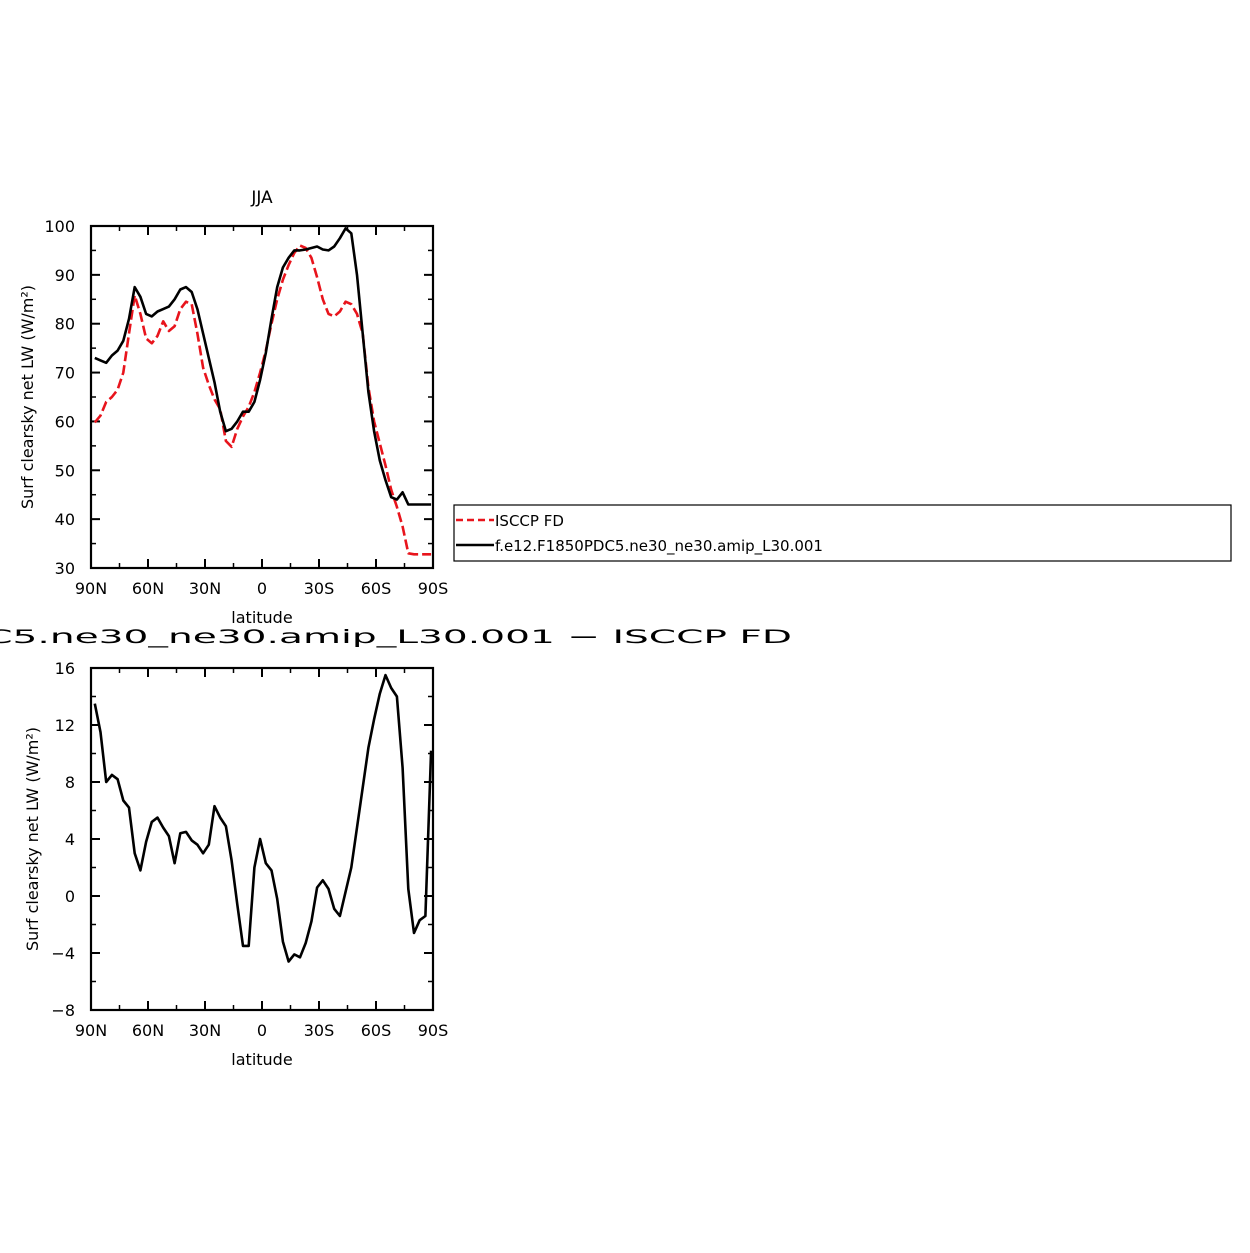 Image resolution: width=1250 pixels, height=1253 pixels. Describe the element at coordinates (319, 1030) in the screenshot. I see `bottom-panel-xtick-label: 30S` at that location.